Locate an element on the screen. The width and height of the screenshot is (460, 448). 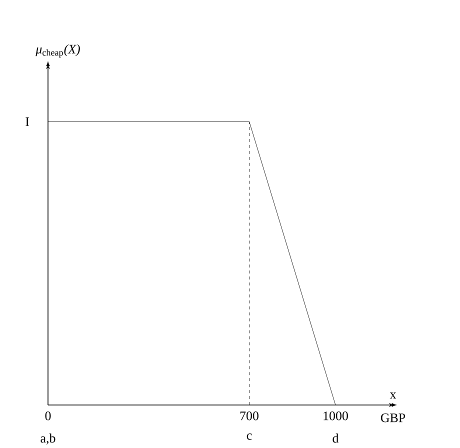
x-tick-label: 0 is located at coordinates (48, 416).